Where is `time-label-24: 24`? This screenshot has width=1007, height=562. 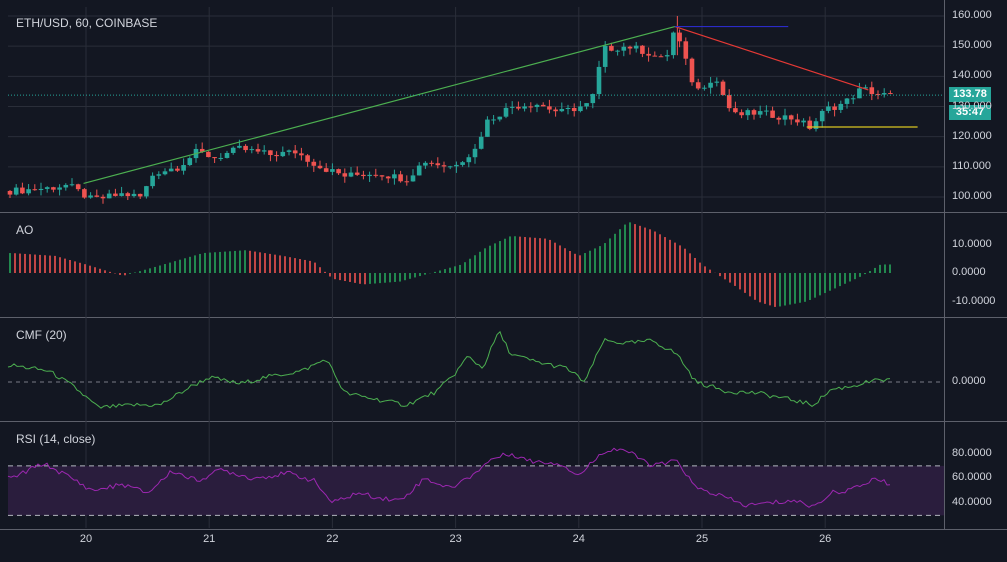 time-label-24: 24 is located at coordinates (578, 539).